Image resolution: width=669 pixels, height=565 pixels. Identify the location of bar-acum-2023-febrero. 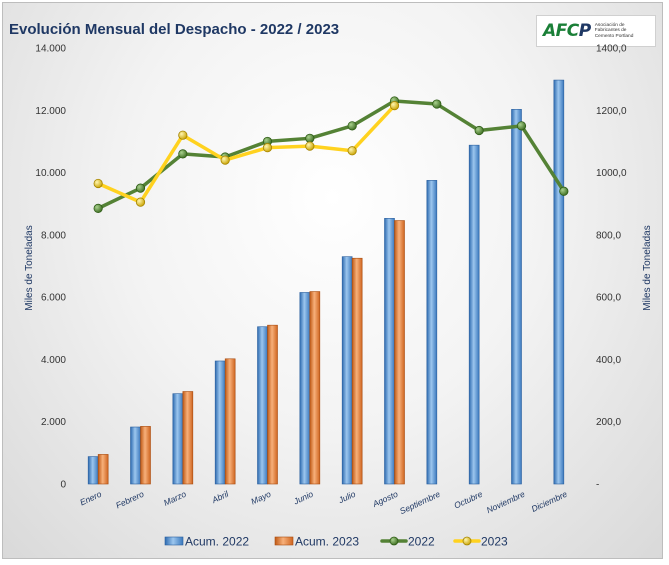
(145, 455).